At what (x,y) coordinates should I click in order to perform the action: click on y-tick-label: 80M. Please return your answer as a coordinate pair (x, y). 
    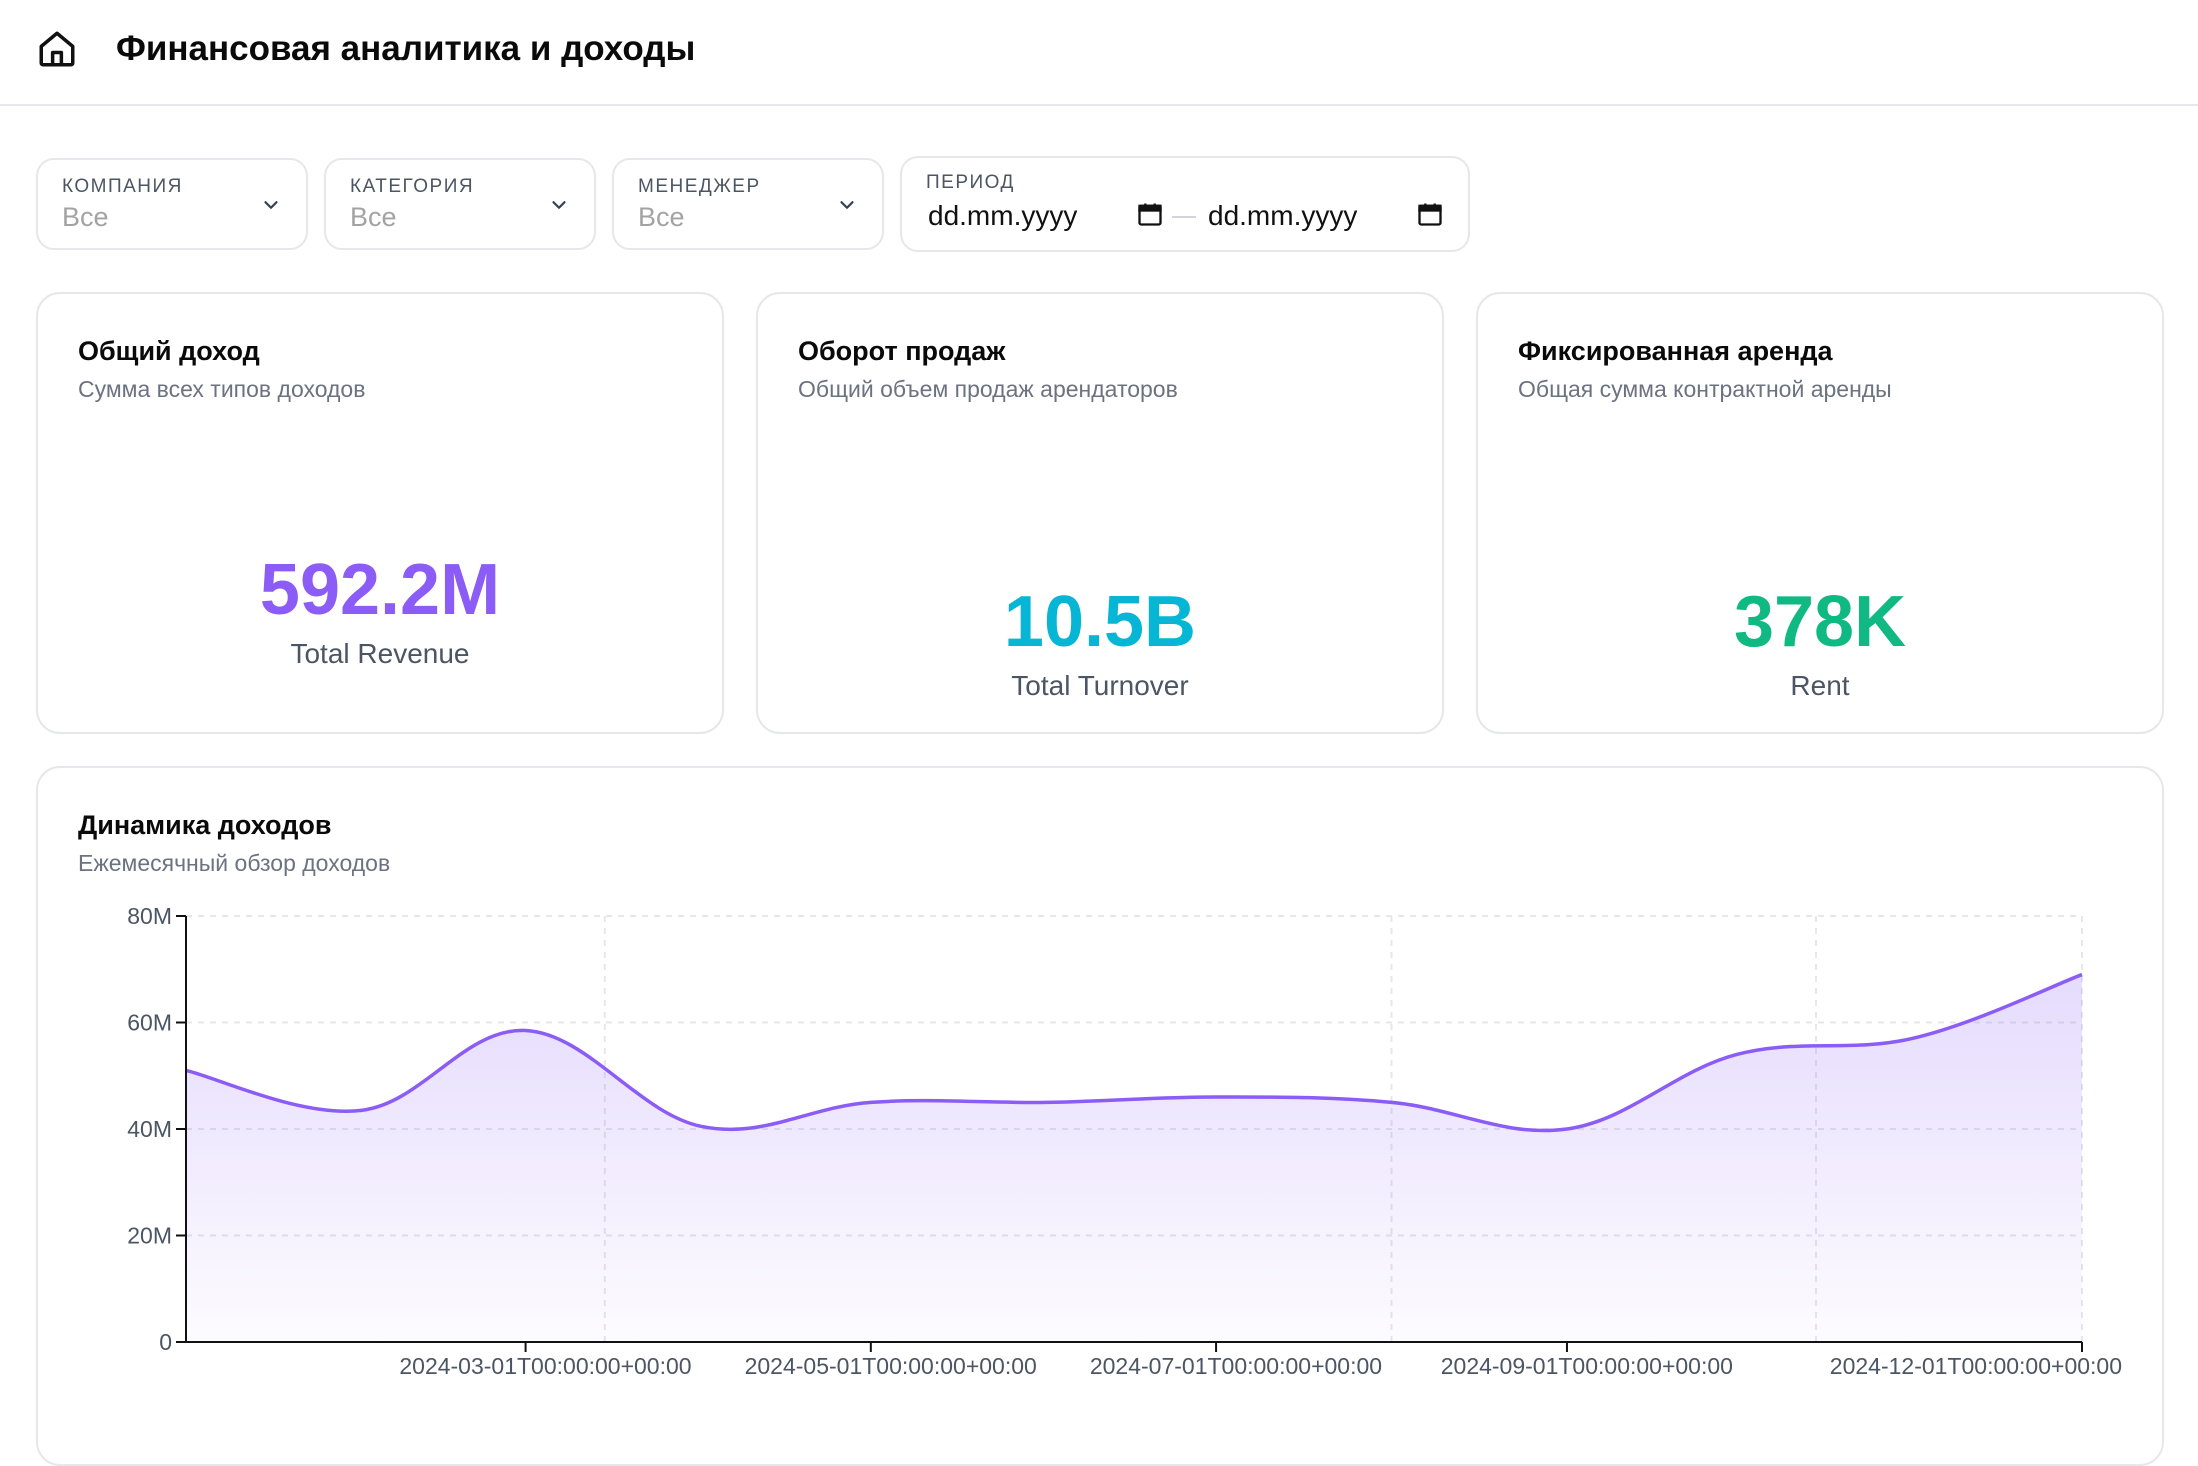
    Looking at the image, I should click on (149, 916).